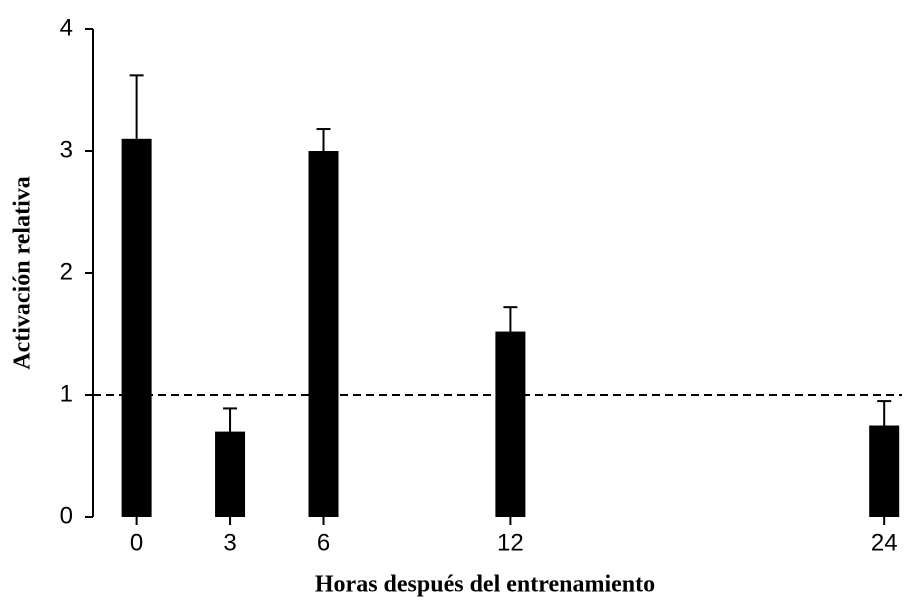  What do you see at coordinates (66, 393) in the screenshot?
I see `y-tick-label: 1` at bounding box center [66, 393].